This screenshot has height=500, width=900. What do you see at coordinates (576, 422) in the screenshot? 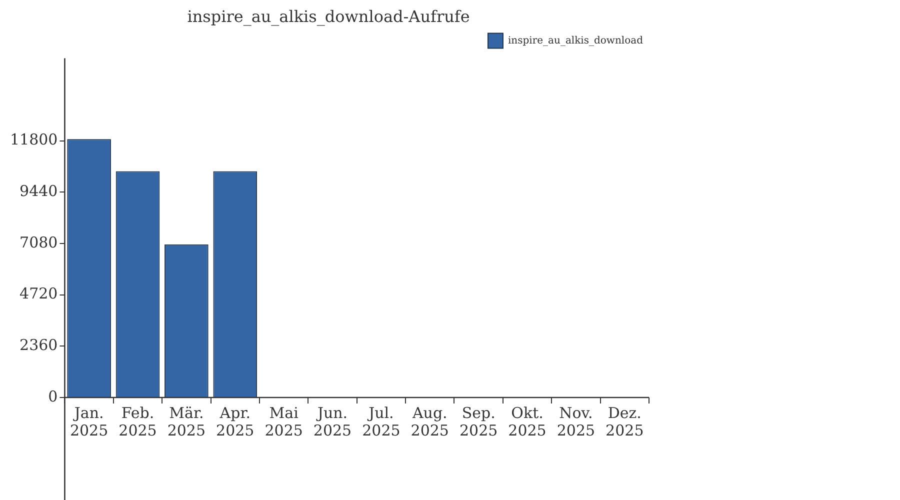
I see `x-tick-label: Nov. 2025` at bounding box center [576, 422].